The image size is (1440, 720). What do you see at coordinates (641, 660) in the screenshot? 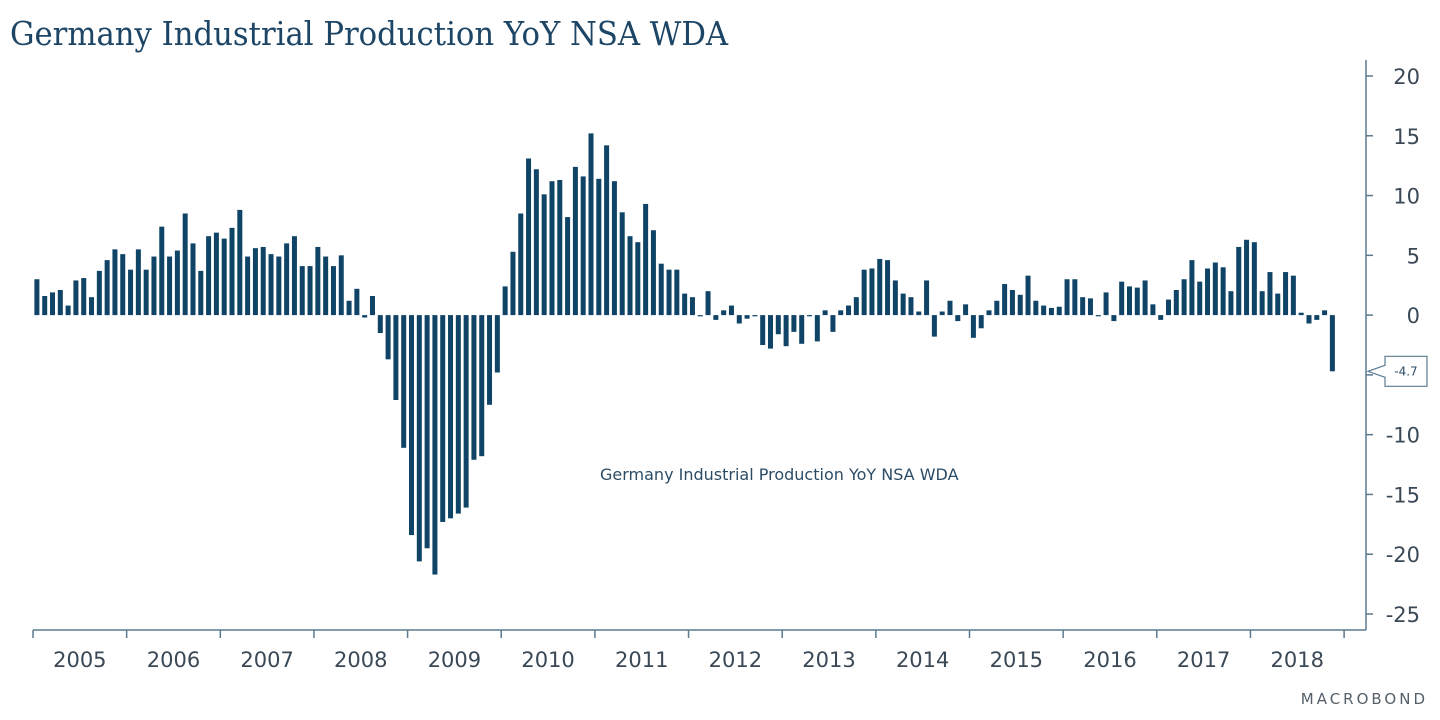
I see `x-tick-label: 2011` at bounding box center [641, 660].